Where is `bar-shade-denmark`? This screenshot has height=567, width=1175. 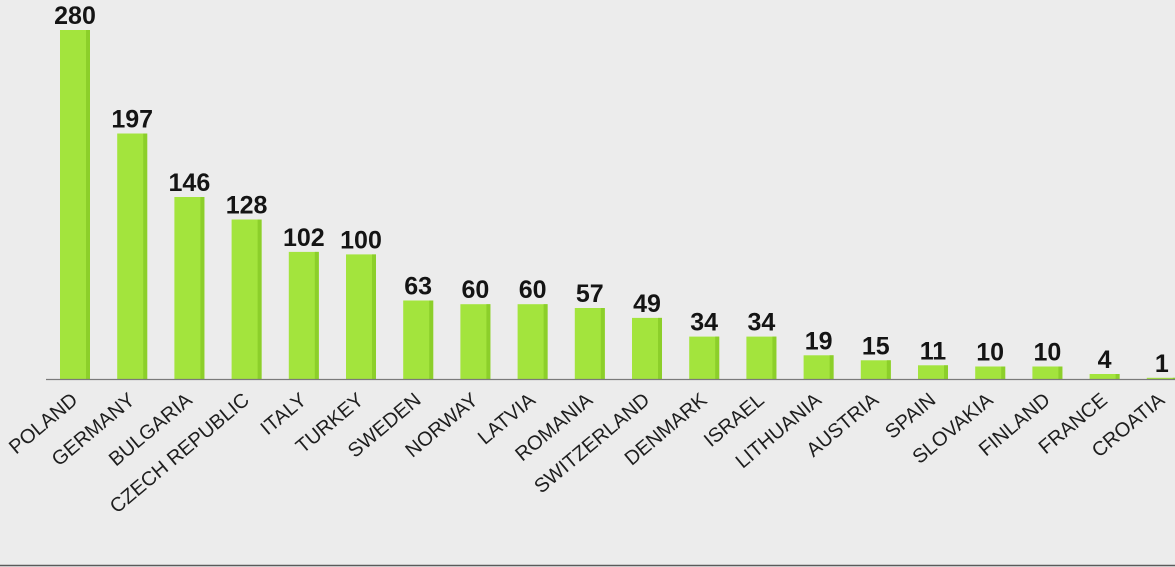 bar-shade-denmark is located at coordinates (717, 357).